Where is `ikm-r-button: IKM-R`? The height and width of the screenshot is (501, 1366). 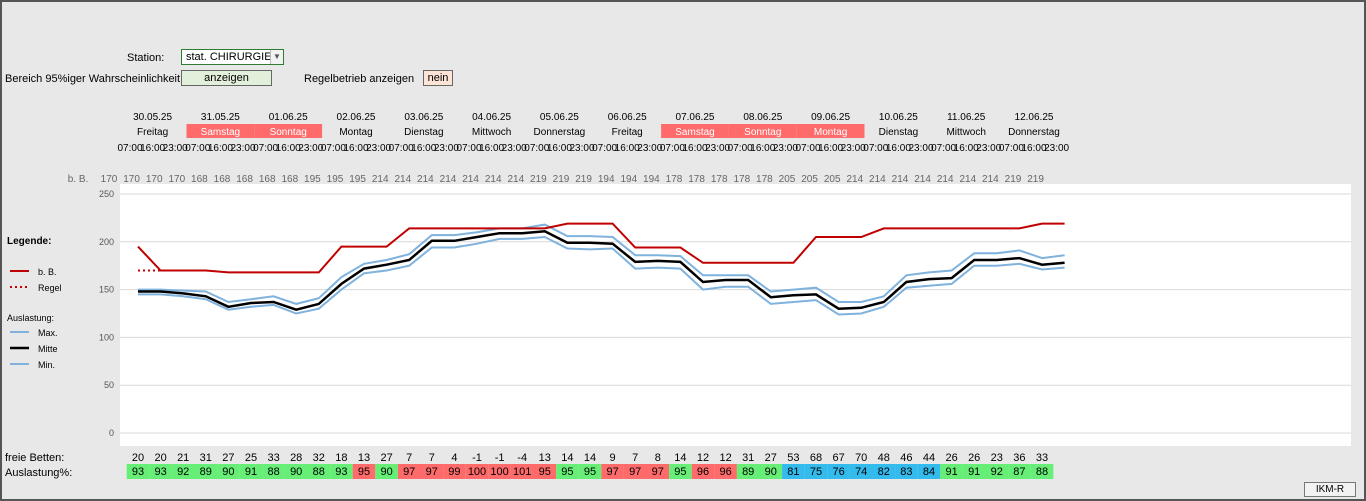
ikm-r-button: IKM-R is located at coordinates (1330, 489).